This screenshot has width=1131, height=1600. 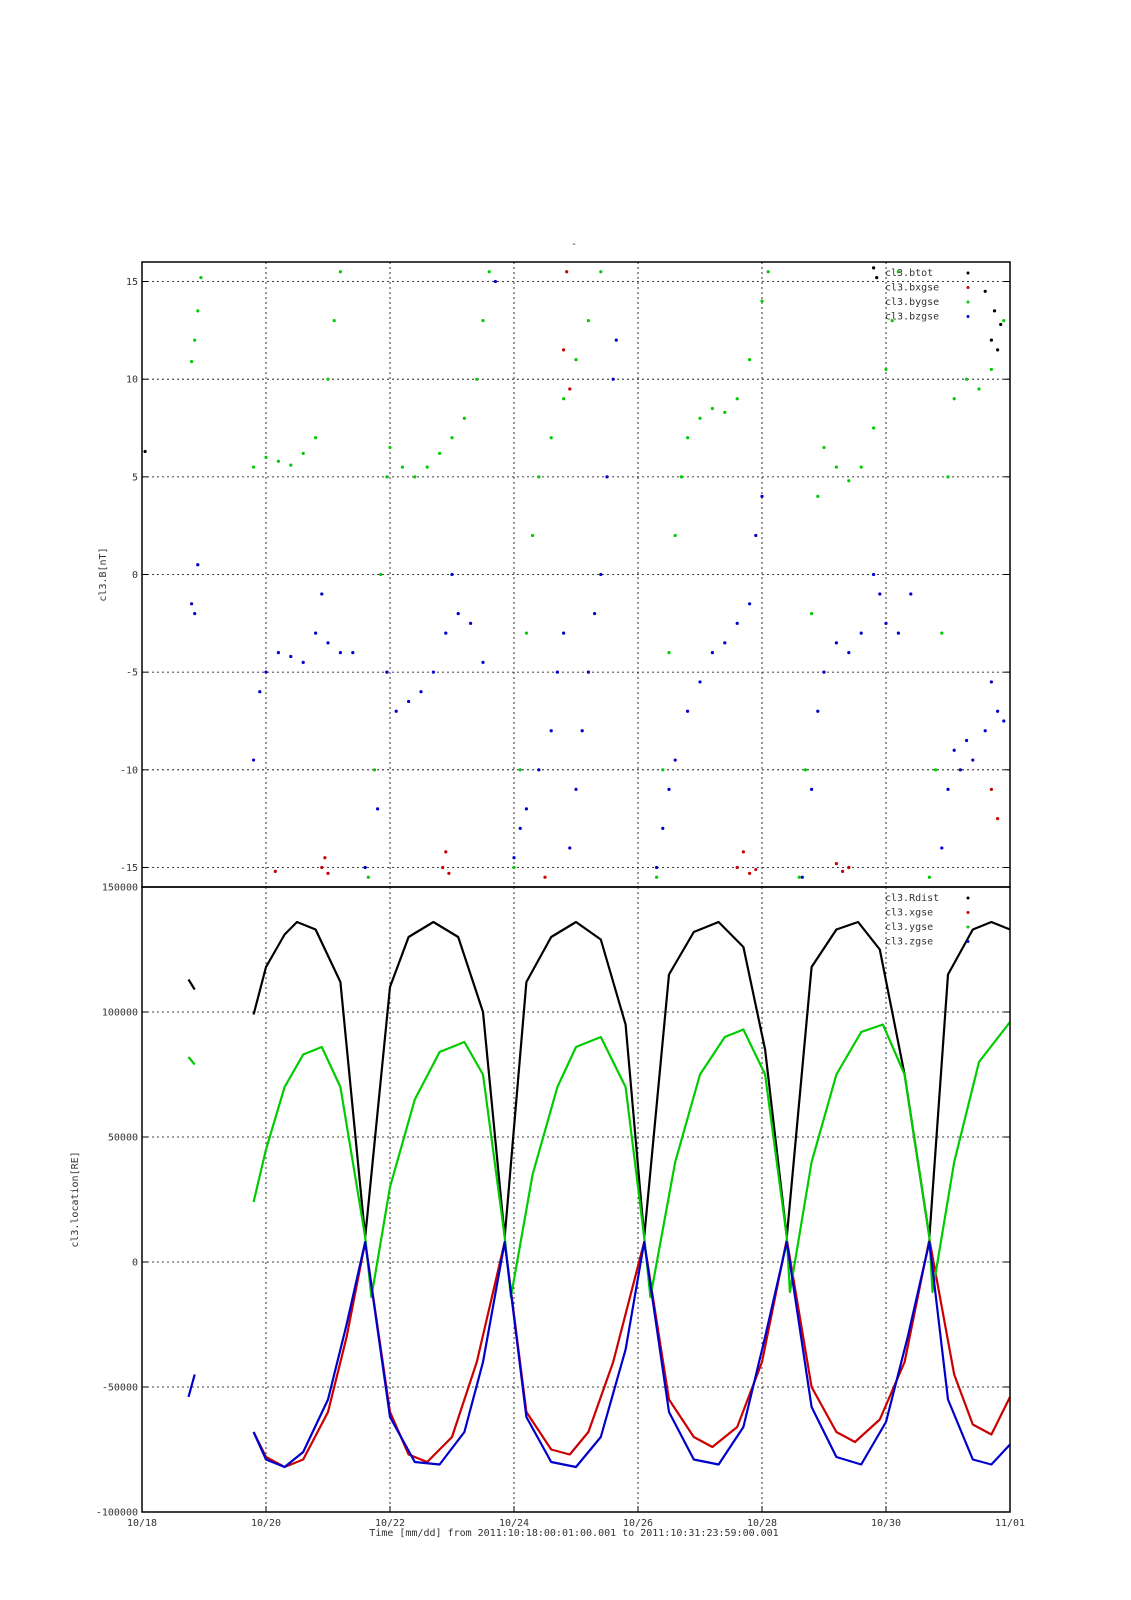 What do you see at coordinates (909, 942) in the screenshot?
I see `legend-label: cl3.zgse` at bounding box center [909, 942].